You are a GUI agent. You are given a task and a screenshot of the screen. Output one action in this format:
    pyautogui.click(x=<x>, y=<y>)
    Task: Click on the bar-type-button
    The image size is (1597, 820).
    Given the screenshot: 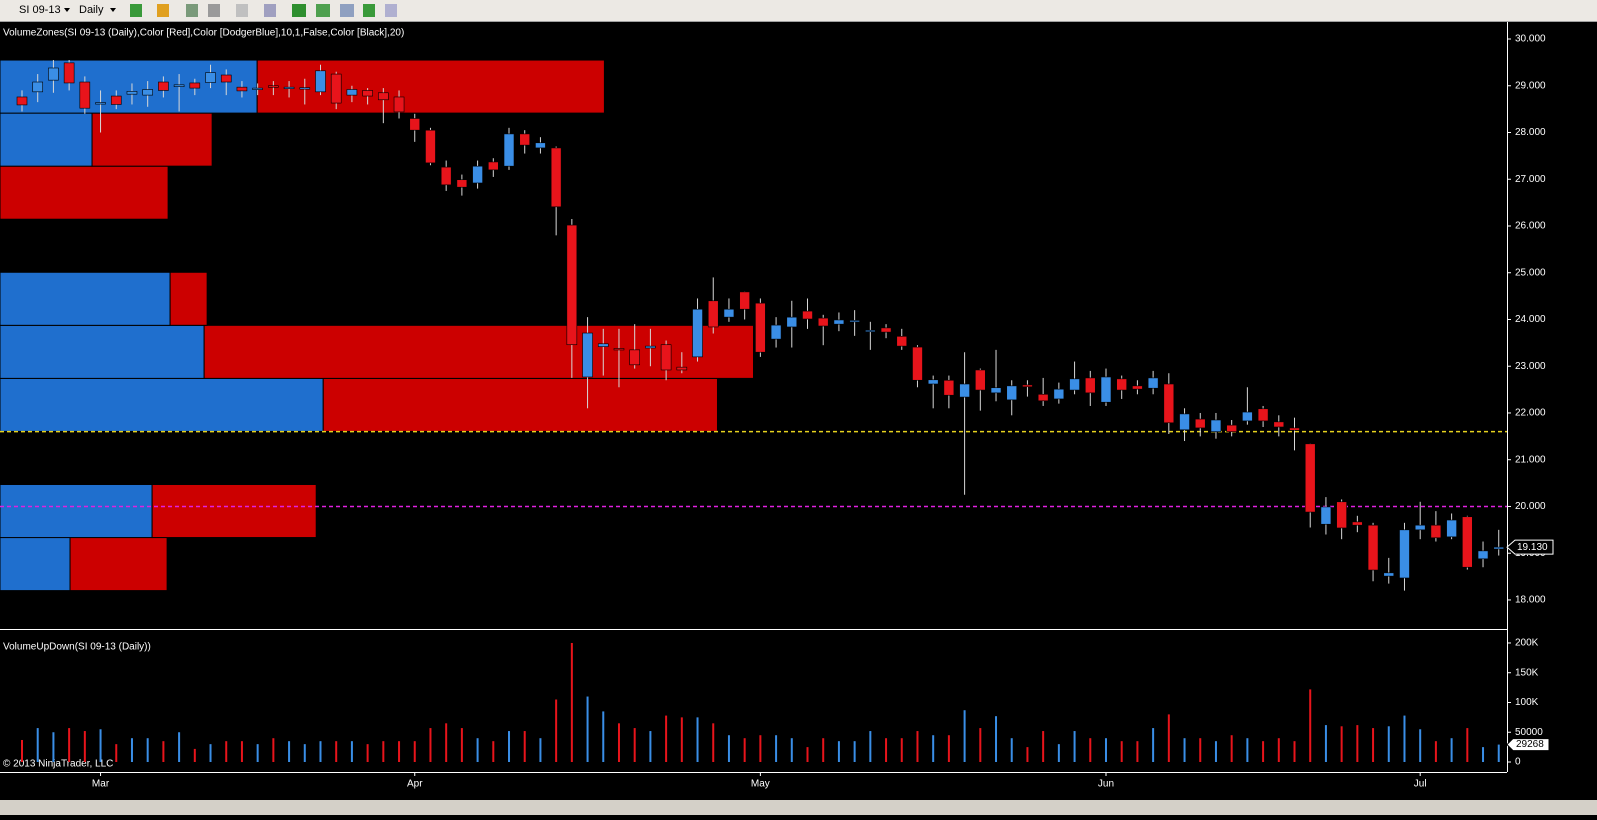 What is the action you would take?
    pyautogui.click(x=136, y=10)
    